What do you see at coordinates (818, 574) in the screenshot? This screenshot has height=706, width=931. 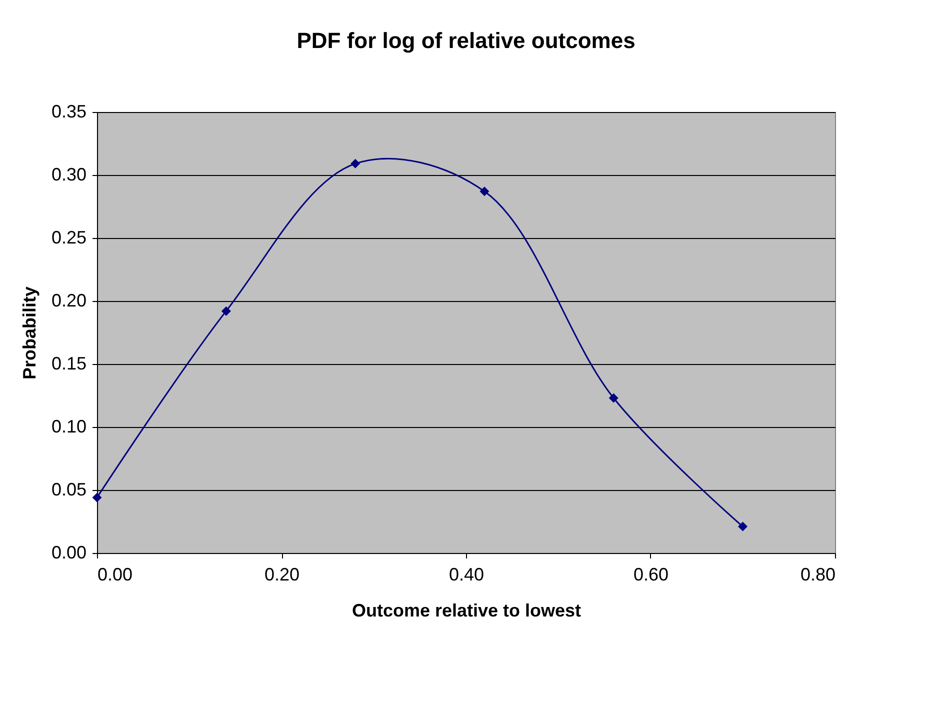 I see `x-tick-label: 0.80` at bounding box center [818, 574].